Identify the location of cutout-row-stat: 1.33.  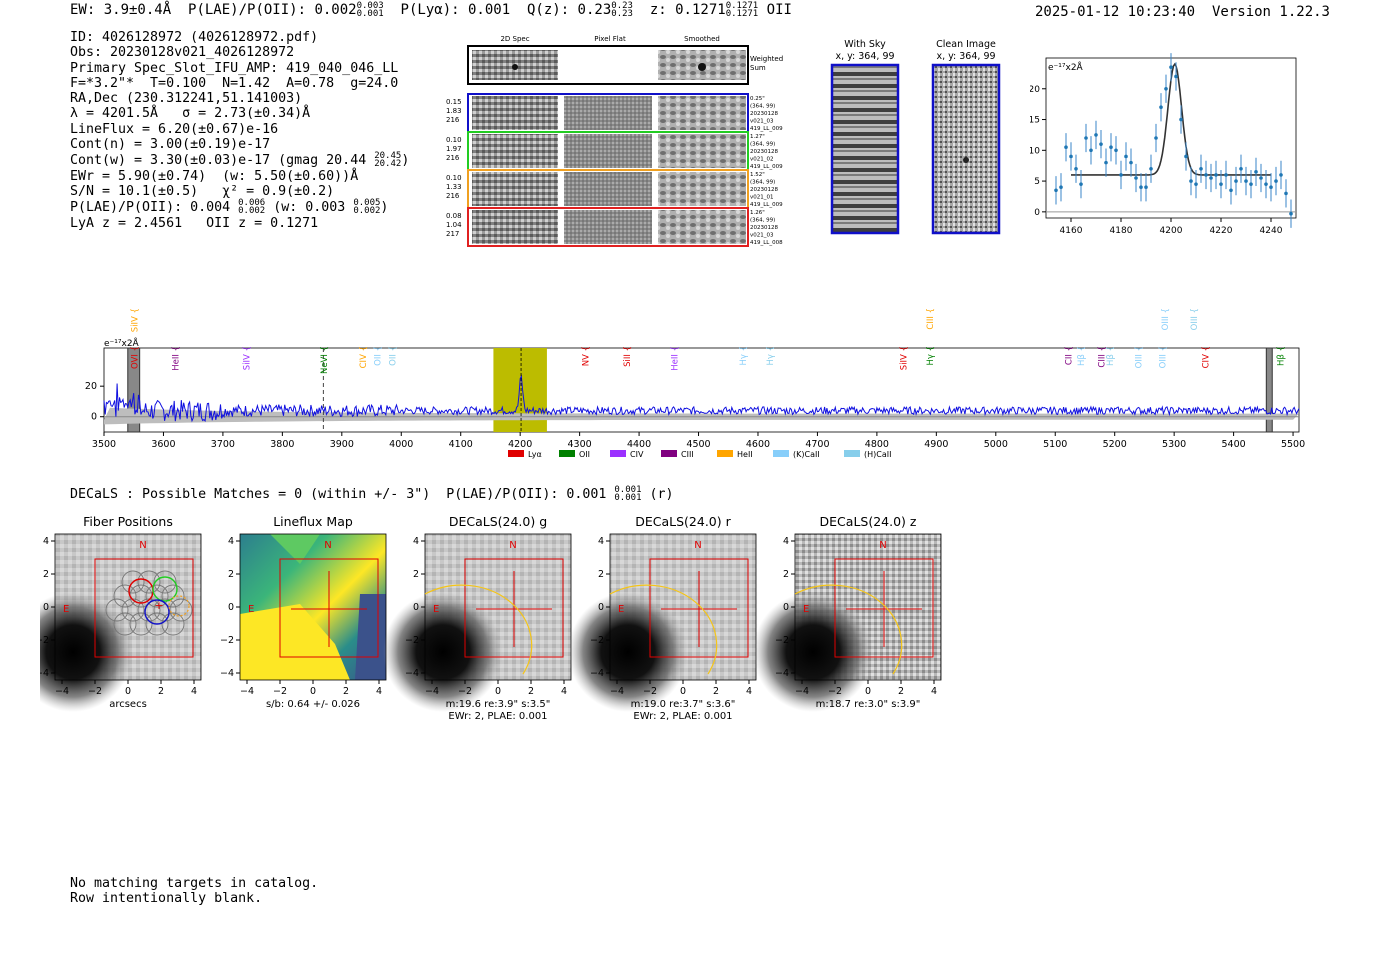
(454, 187).